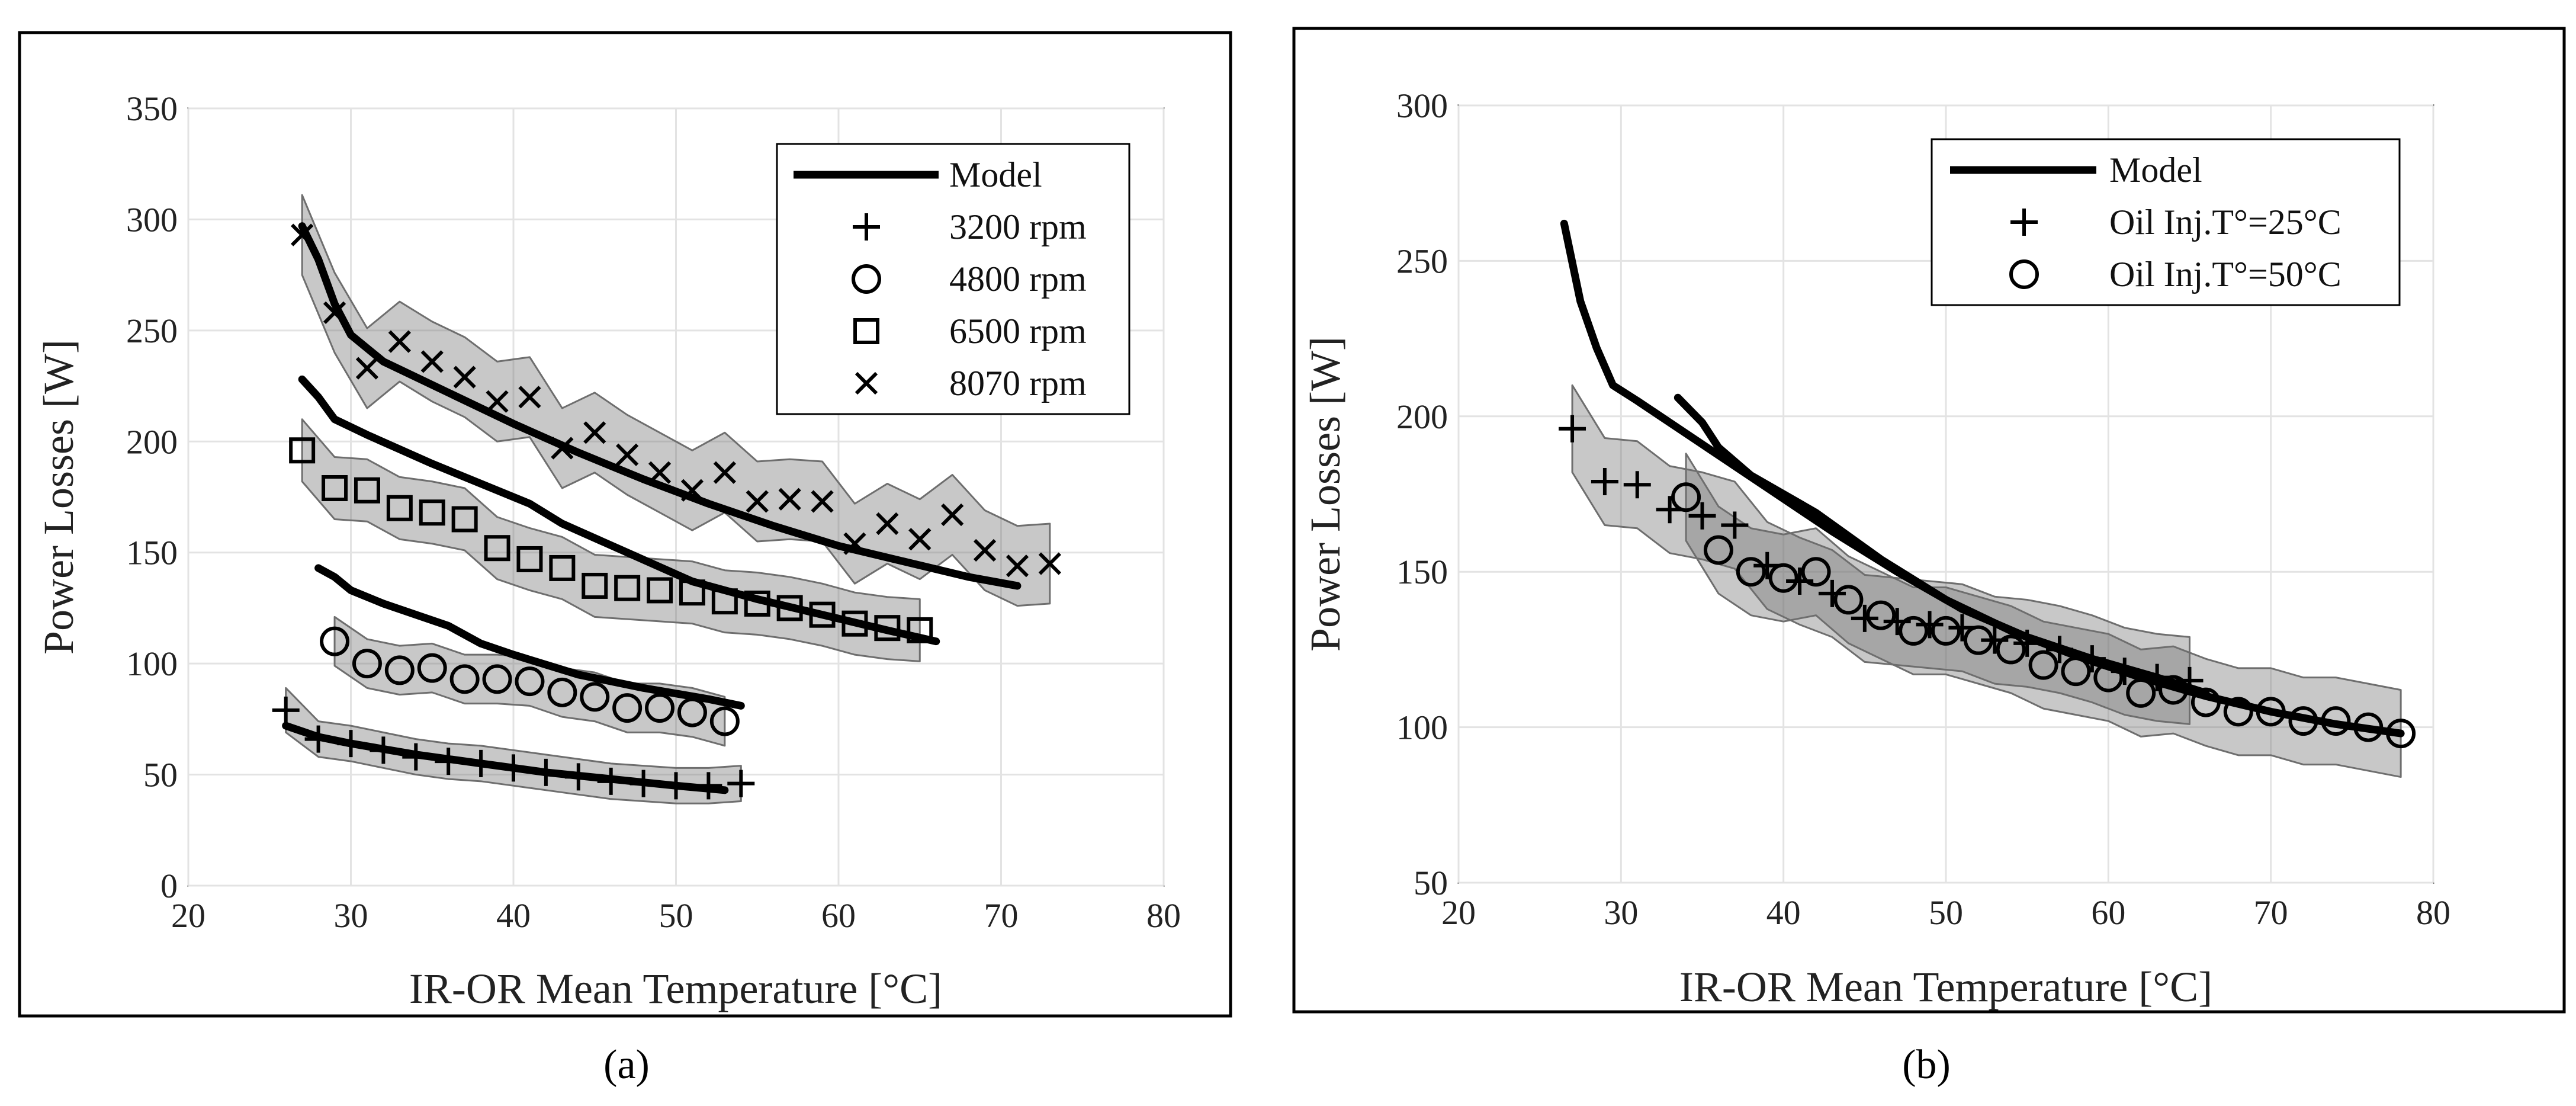 The image size is (2576, 1106). I want to click on panel-a-legend-label-3200-rpm: 3200 rpm, so click(1018, 226).